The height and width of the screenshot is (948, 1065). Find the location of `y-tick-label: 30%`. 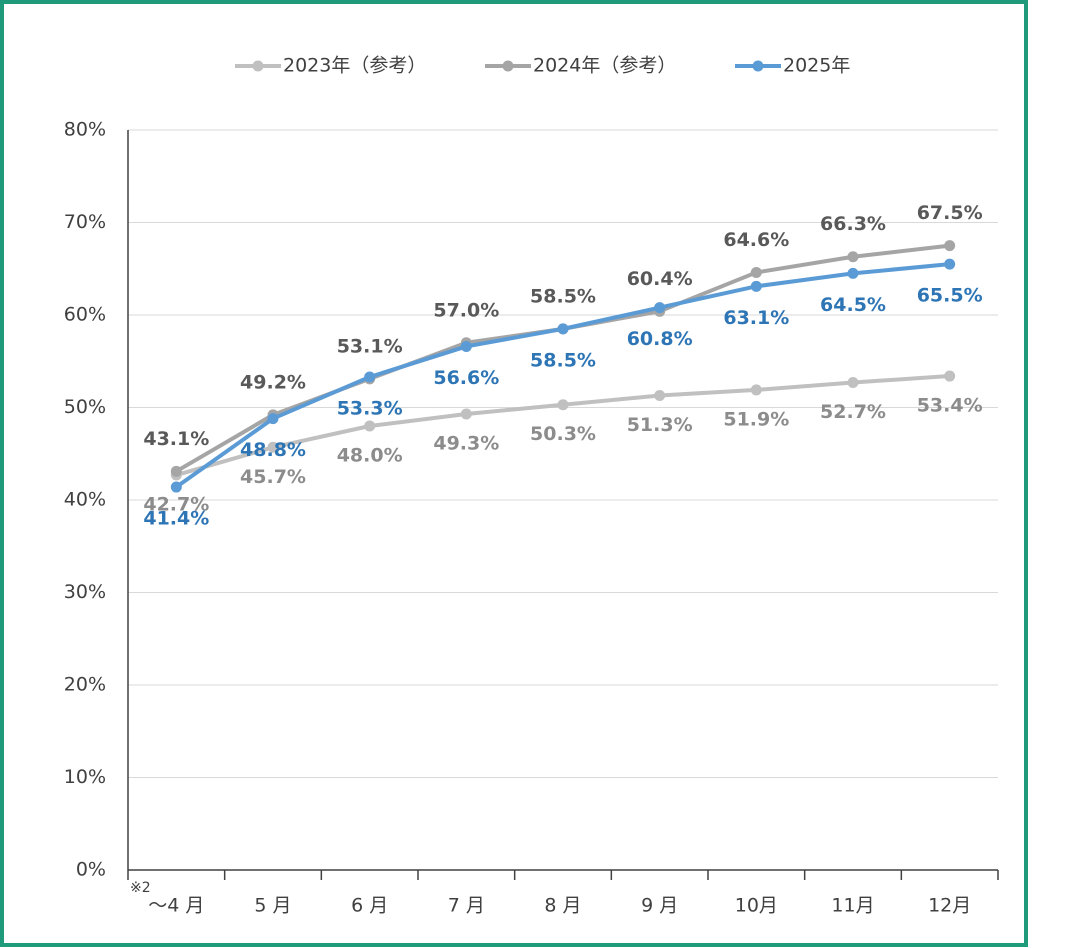

y-tick-label: 30% is located at coordinates (85, 592).